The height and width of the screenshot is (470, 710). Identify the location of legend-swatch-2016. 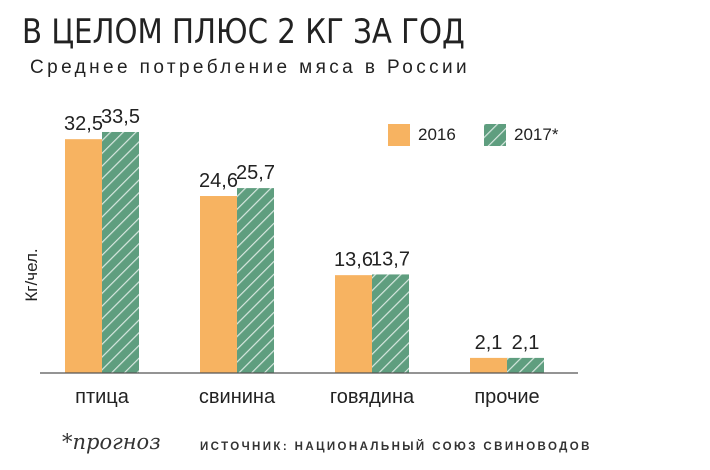
(399, 135).